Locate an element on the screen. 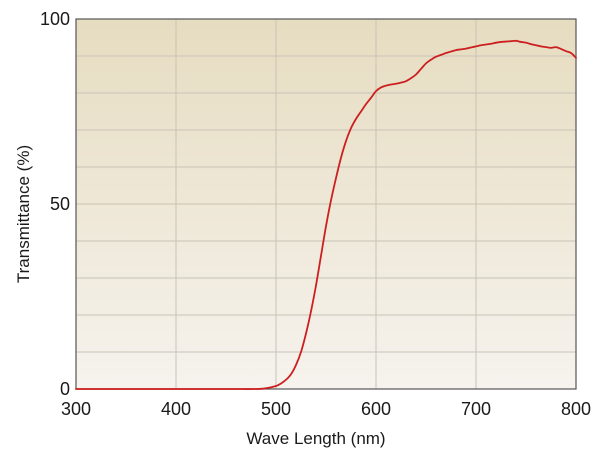  y-tick-label: 50 is located at coordinates (60, 204).